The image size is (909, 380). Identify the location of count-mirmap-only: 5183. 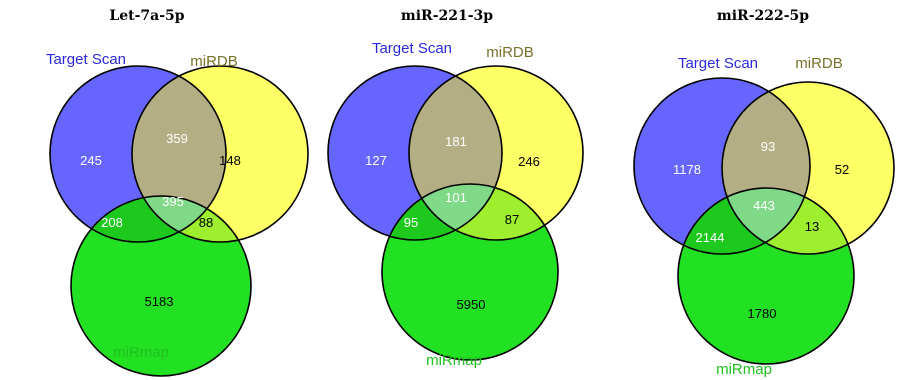
(159, 301).